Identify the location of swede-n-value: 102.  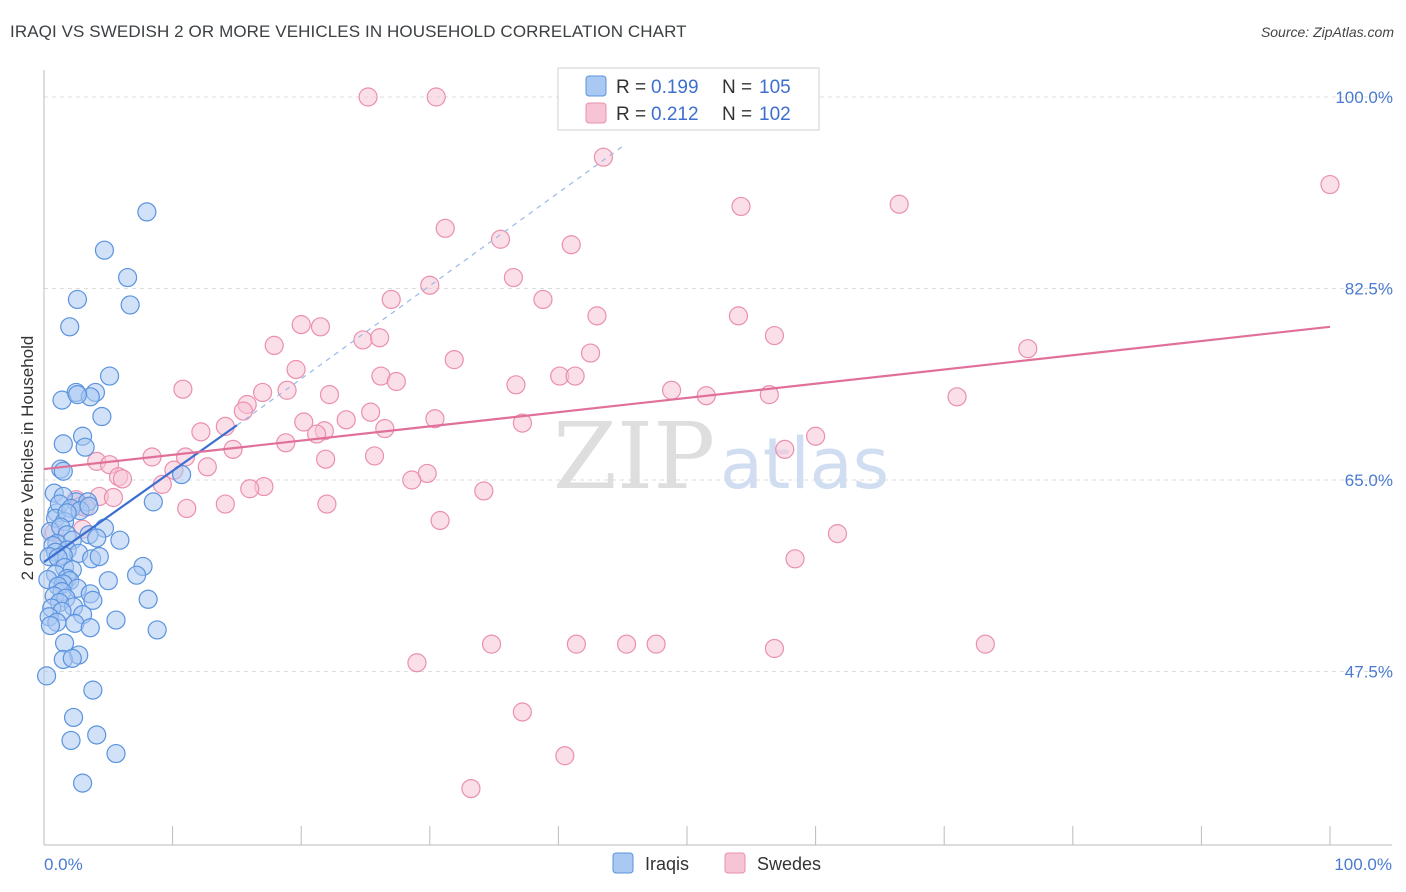
(775, 114).